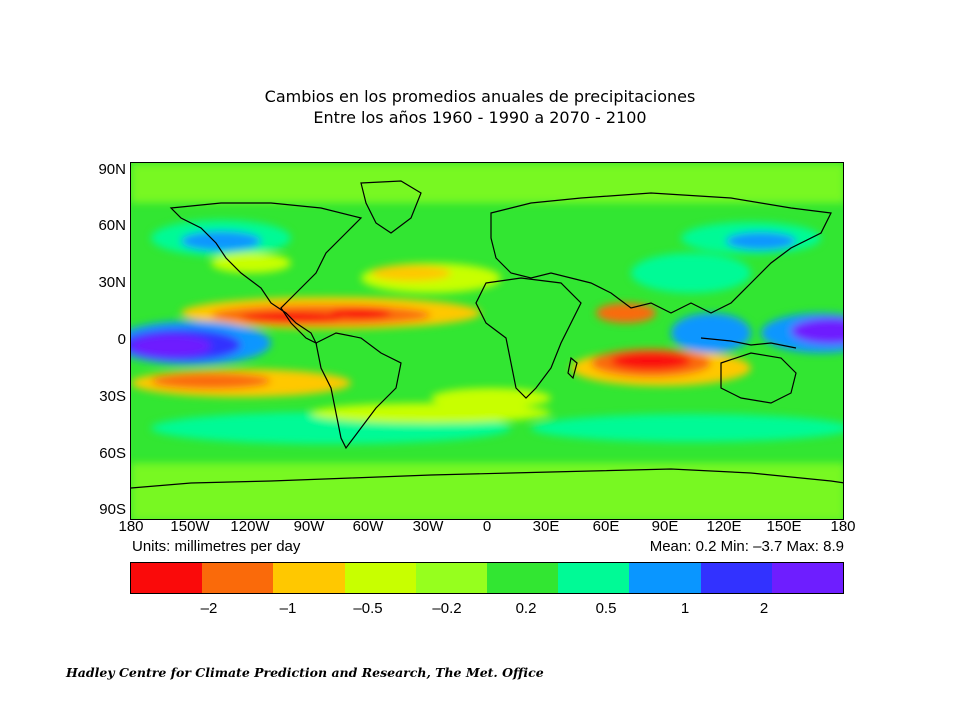 This screenshot has height=720, width=960. What do you see at coordinates (746, 546) in the screenshot?
I see `statistics-label: Mean: 0.2 Min: –3.7 Max: 8.9` at bounding box center [746, 546].